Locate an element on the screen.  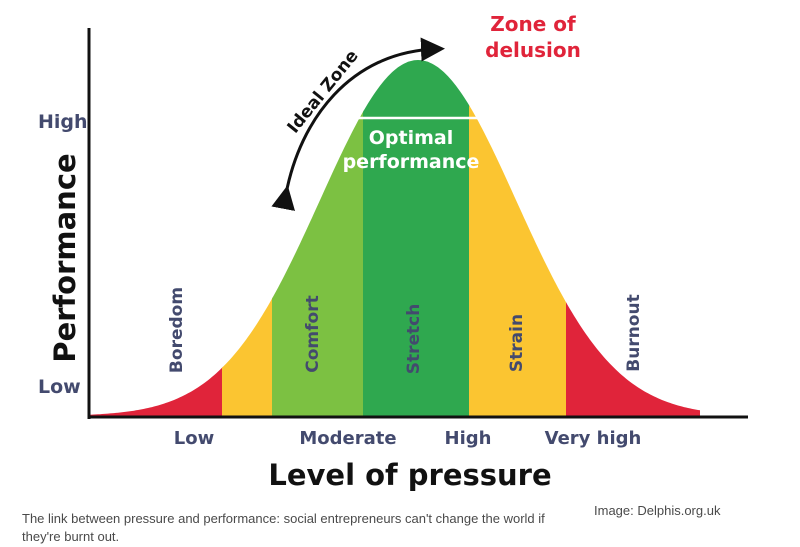
y-tick-low: Low is located at coordinates (59, 387).